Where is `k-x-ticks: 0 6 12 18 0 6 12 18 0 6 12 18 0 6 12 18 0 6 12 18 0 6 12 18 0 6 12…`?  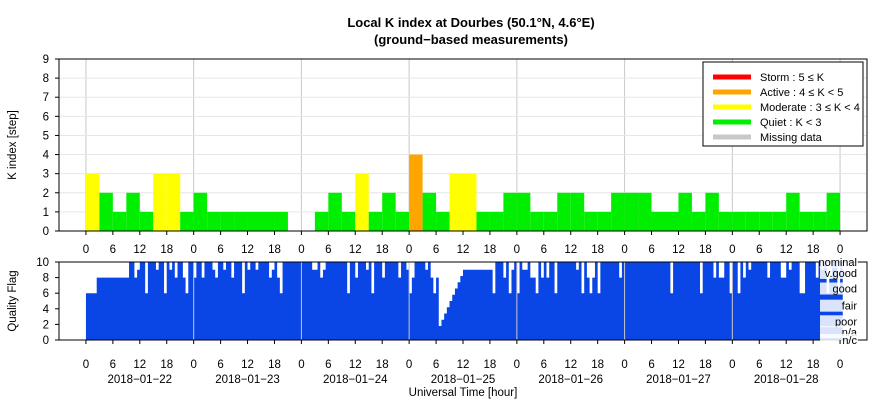 k-x-ticks: 0 6 12 18 0 6 12 18 0 6 12 18 0 6 12 18 0 6 12 18 0 6 12 18 0 6 12… is located at coordinates (463, 243).